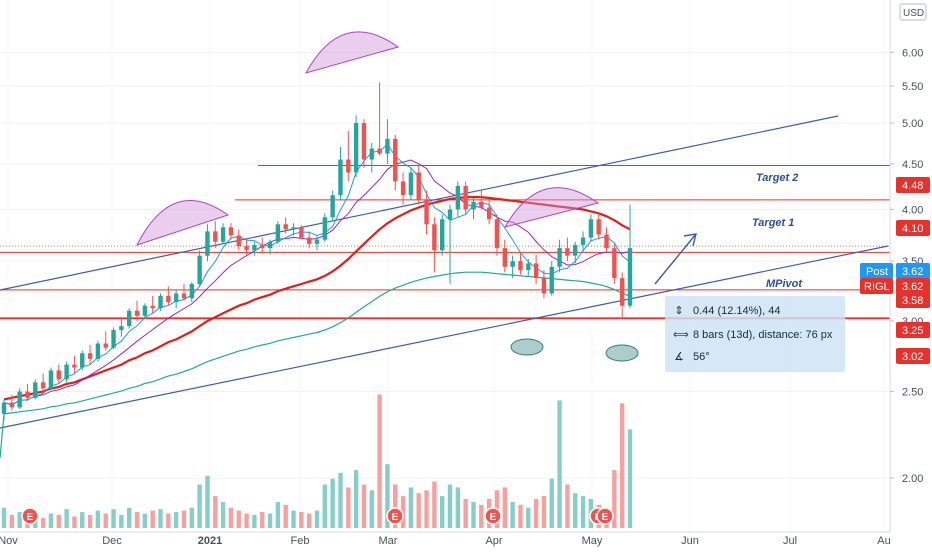 The image size is (932, 555). I want to click on y-tick-label: 2.50, so click(912, 393).